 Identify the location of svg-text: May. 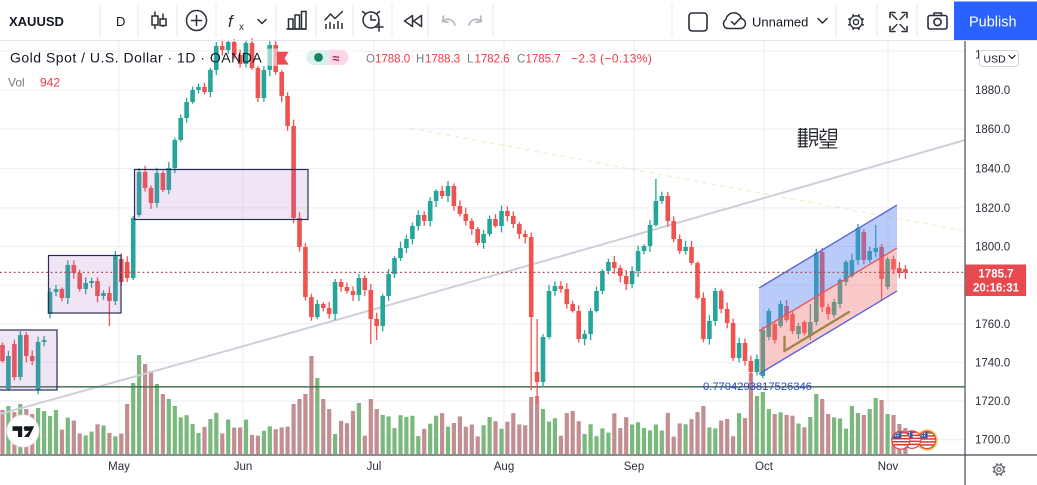
(119, 467).